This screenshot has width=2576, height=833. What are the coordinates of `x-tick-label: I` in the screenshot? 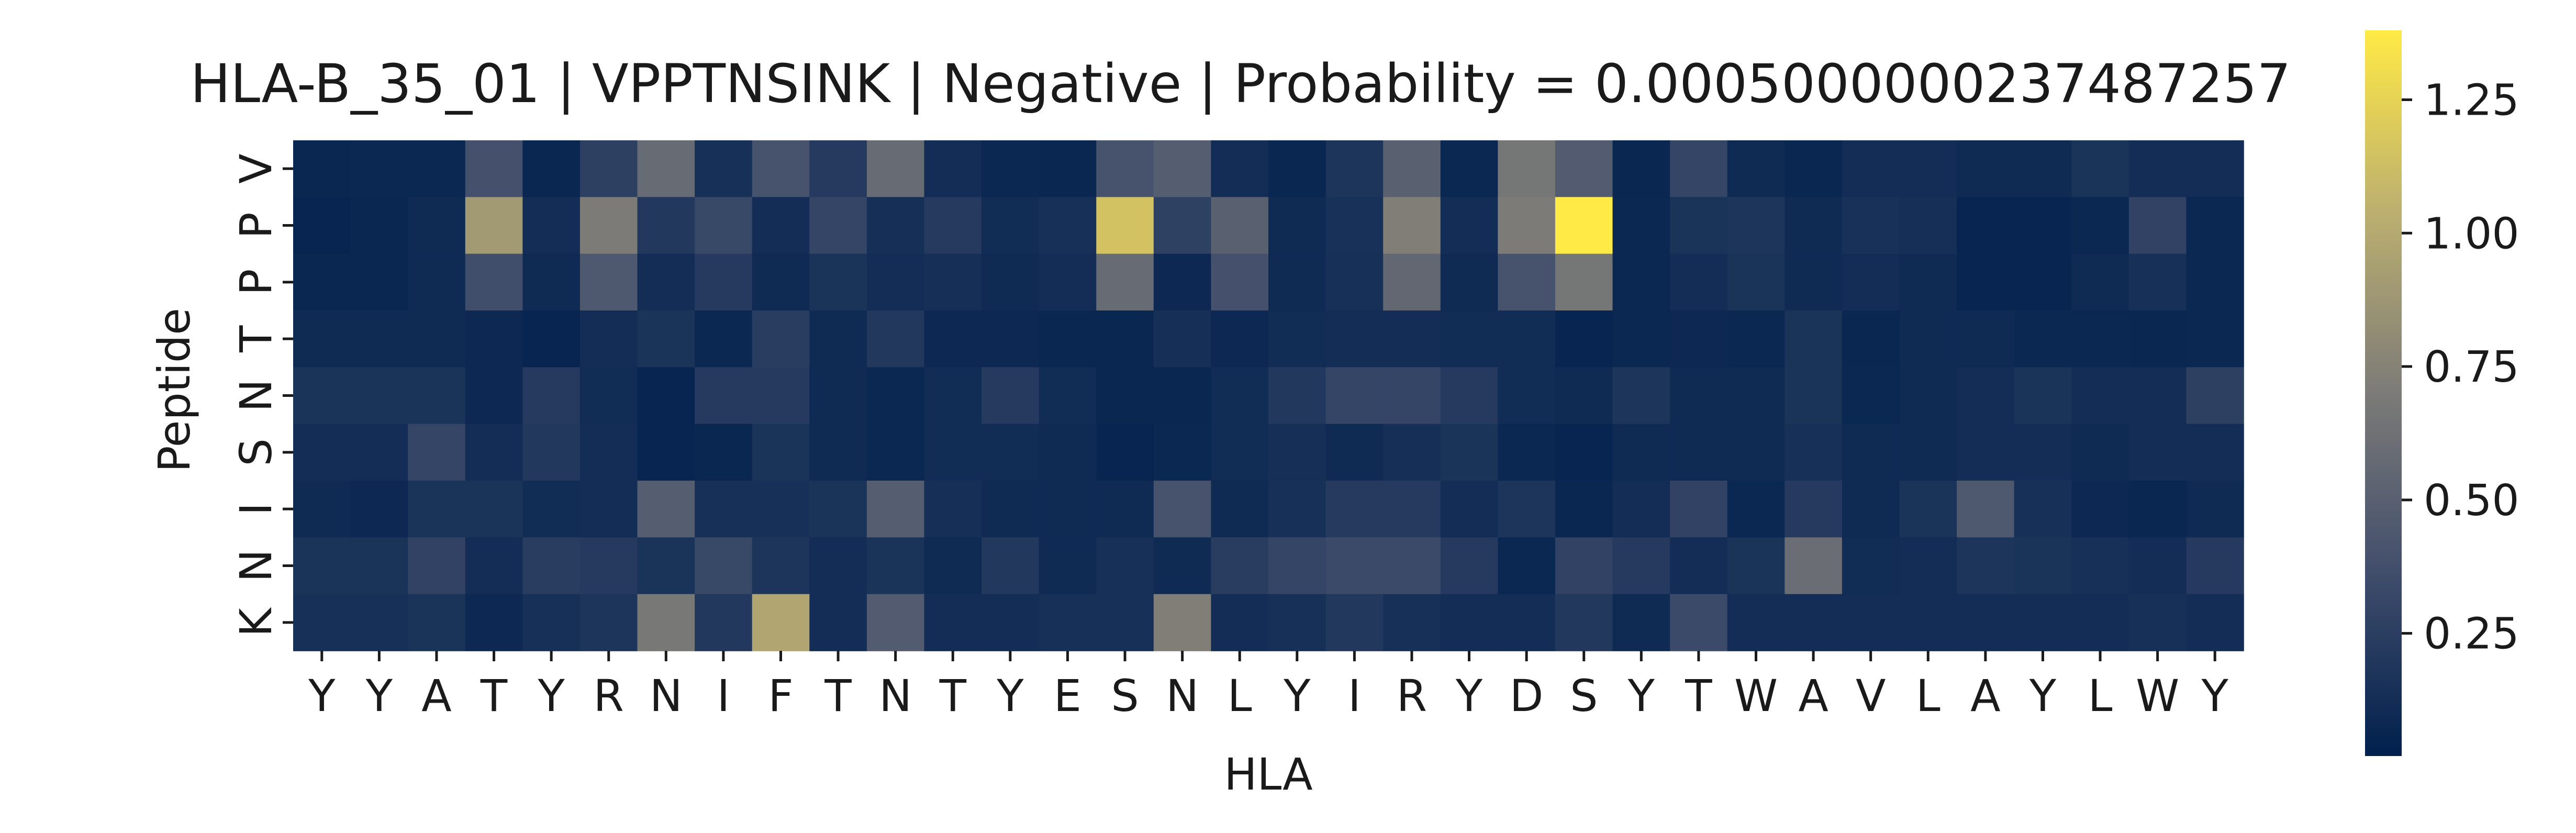 It's located at (723, 695).